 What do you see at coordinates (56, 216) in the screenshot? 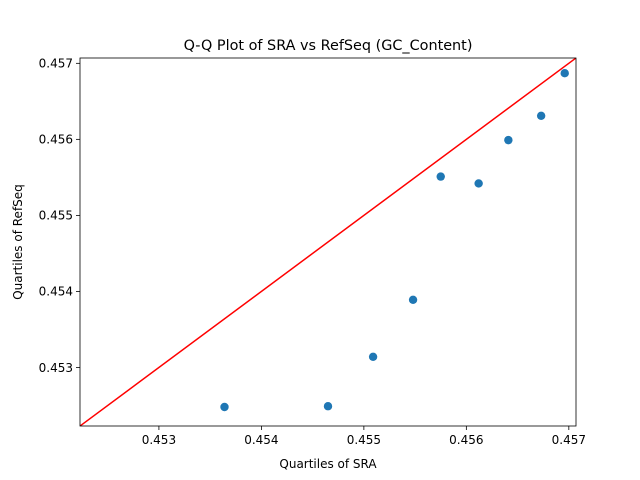
I see `y-tick-label: 0.455` at bounding box center [56, 216].